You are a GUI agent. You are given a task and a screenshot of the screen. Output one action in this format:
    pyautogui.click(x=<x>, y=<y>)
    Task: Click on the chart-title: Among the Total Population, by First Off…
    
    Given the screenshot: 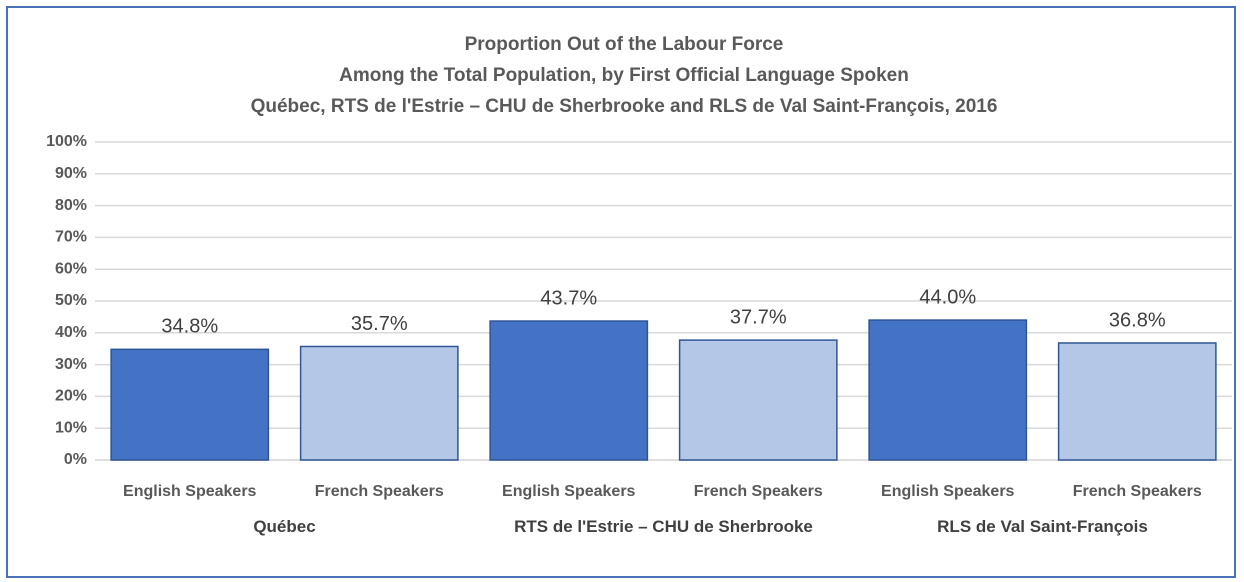 What is the action you would take?
    pyautogui.click(x=624, y=75)
    